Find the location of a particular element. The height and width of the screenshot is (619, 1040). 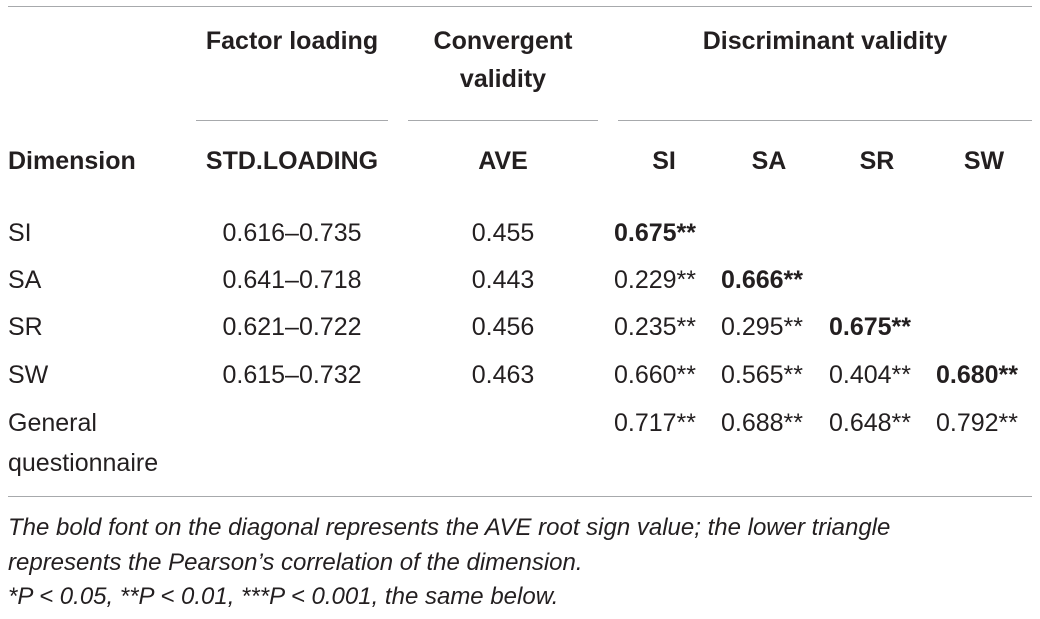

header-factor-loading: Factor loading is located at coordinates (292, 41).